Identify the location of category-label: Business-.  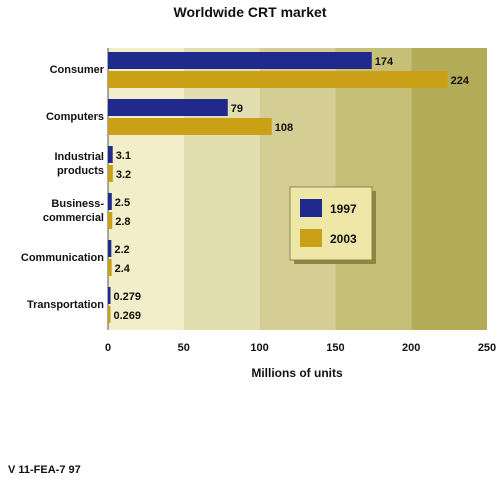
(77, 204).